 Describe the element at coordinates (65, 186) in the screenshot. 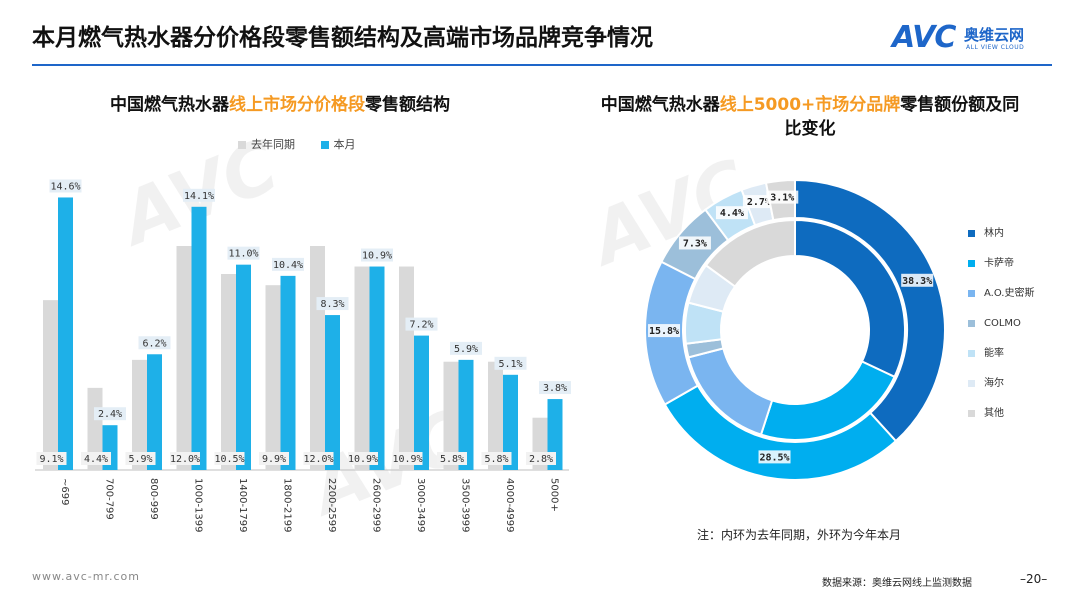

I see `data-label-this-month: 14.6%` at that location.